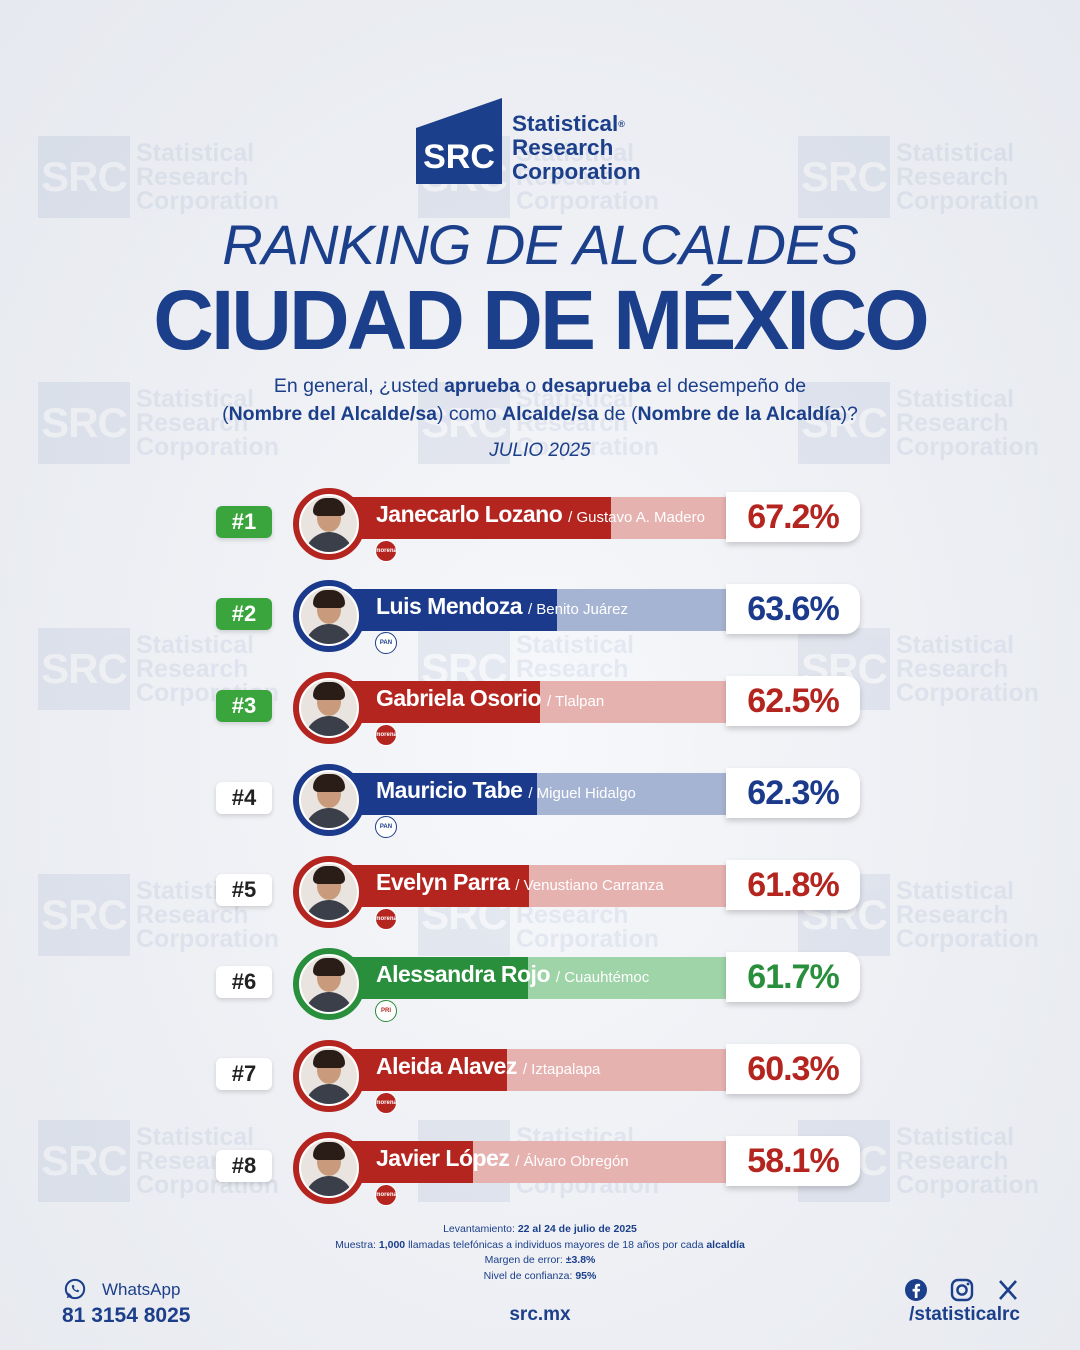 This screenshot has height=1350, width=1080. Describe the element at coordinates (541, 320) in the screenshot. I see `title-line-2: CIUDAD DE MÉXICO` at that location.